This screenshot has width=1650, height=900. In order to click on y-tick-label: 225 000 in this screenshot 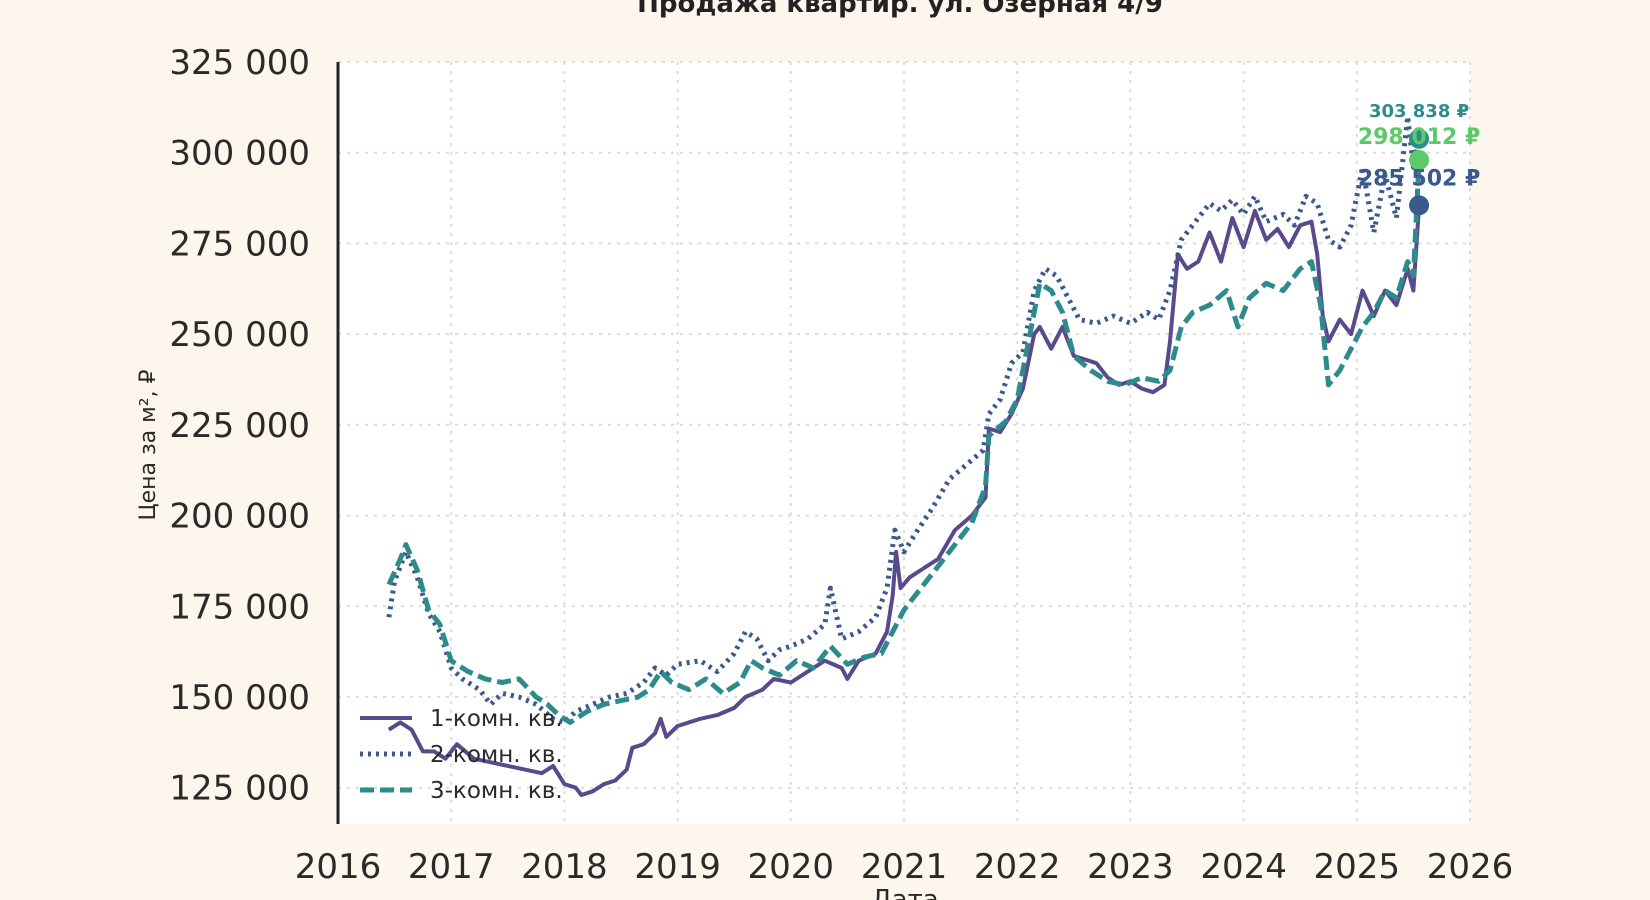, I will do `click(239, 426)`.